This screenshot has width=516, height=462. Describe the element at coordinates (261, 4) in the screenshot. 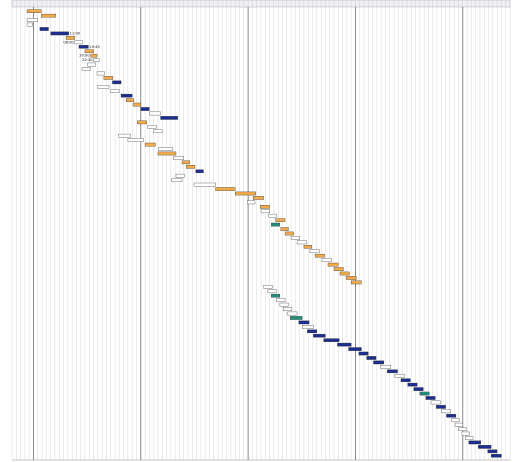

I see `date-header` at that location.